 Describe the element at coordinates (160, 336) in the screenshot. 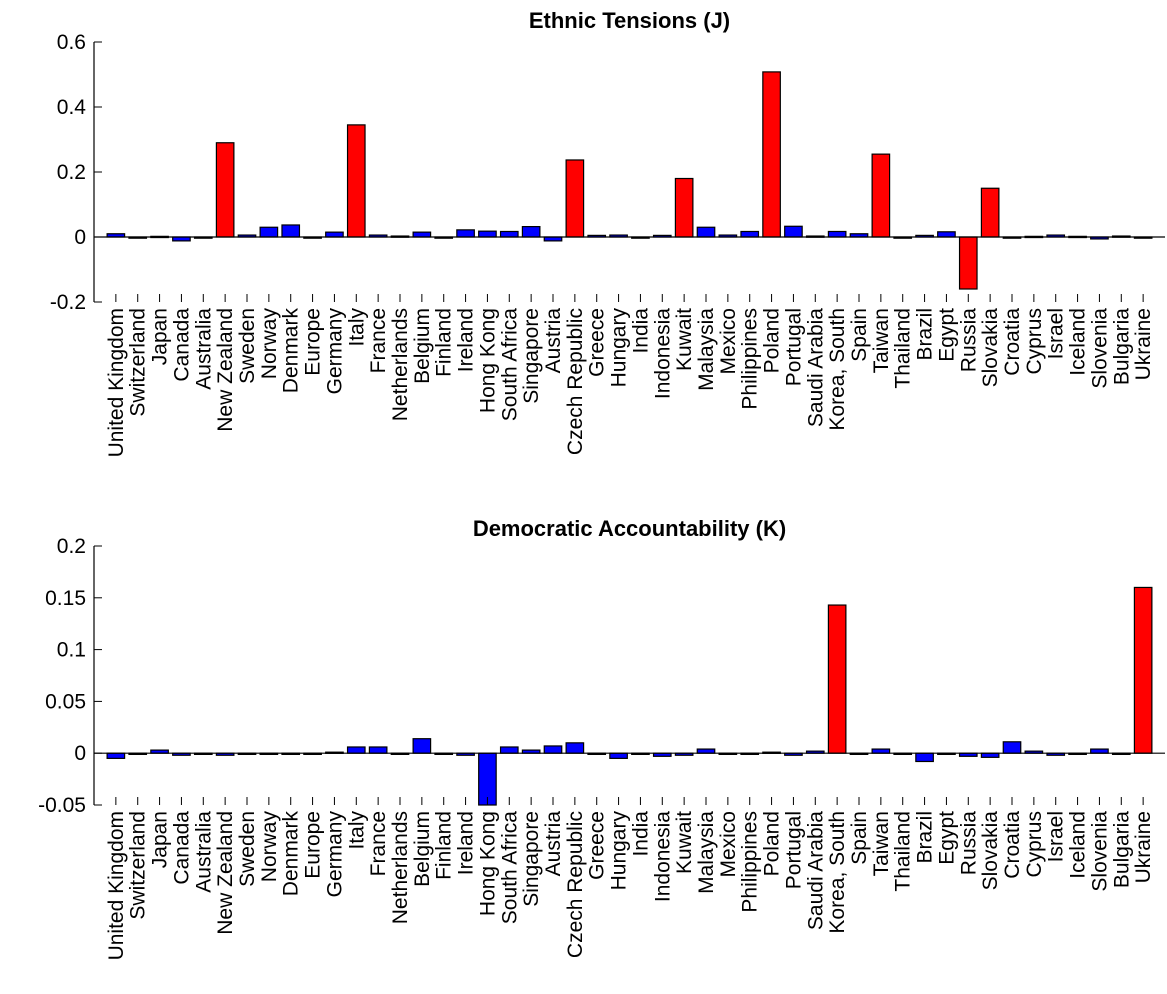

I see `x-tick-label: Japan` at that location.